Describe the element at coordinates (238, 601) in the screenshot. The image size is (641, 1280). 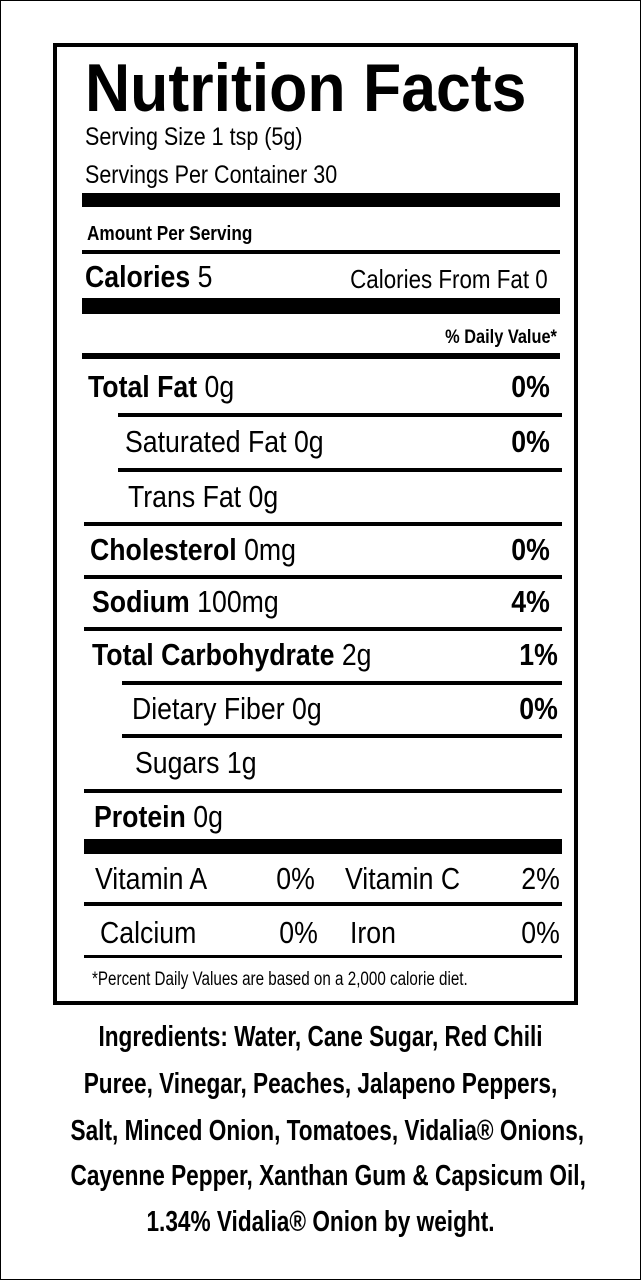
I see `nutrient-amount: 100mg` at that location.